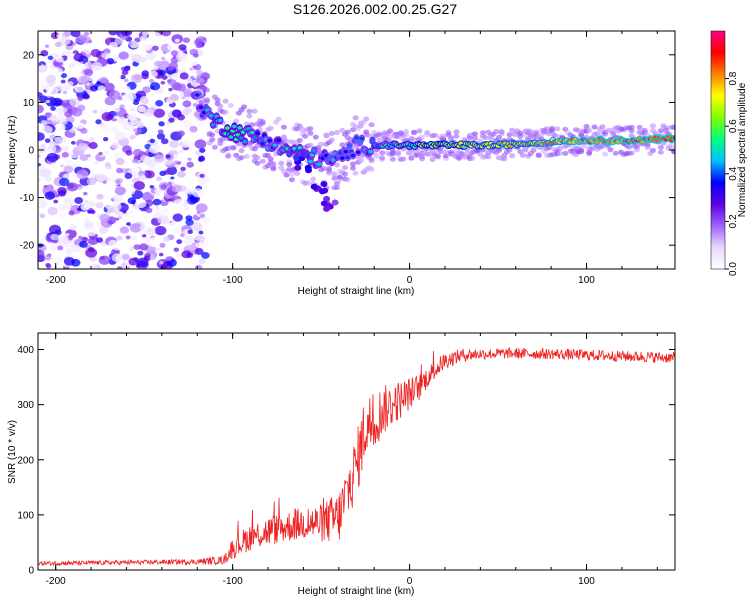 The width and height of the screenshot is (750, 600). Describe the element at coordinates (31, 151) in the screenshot. I see `spectrogram-ytick-label: 0` at that location.